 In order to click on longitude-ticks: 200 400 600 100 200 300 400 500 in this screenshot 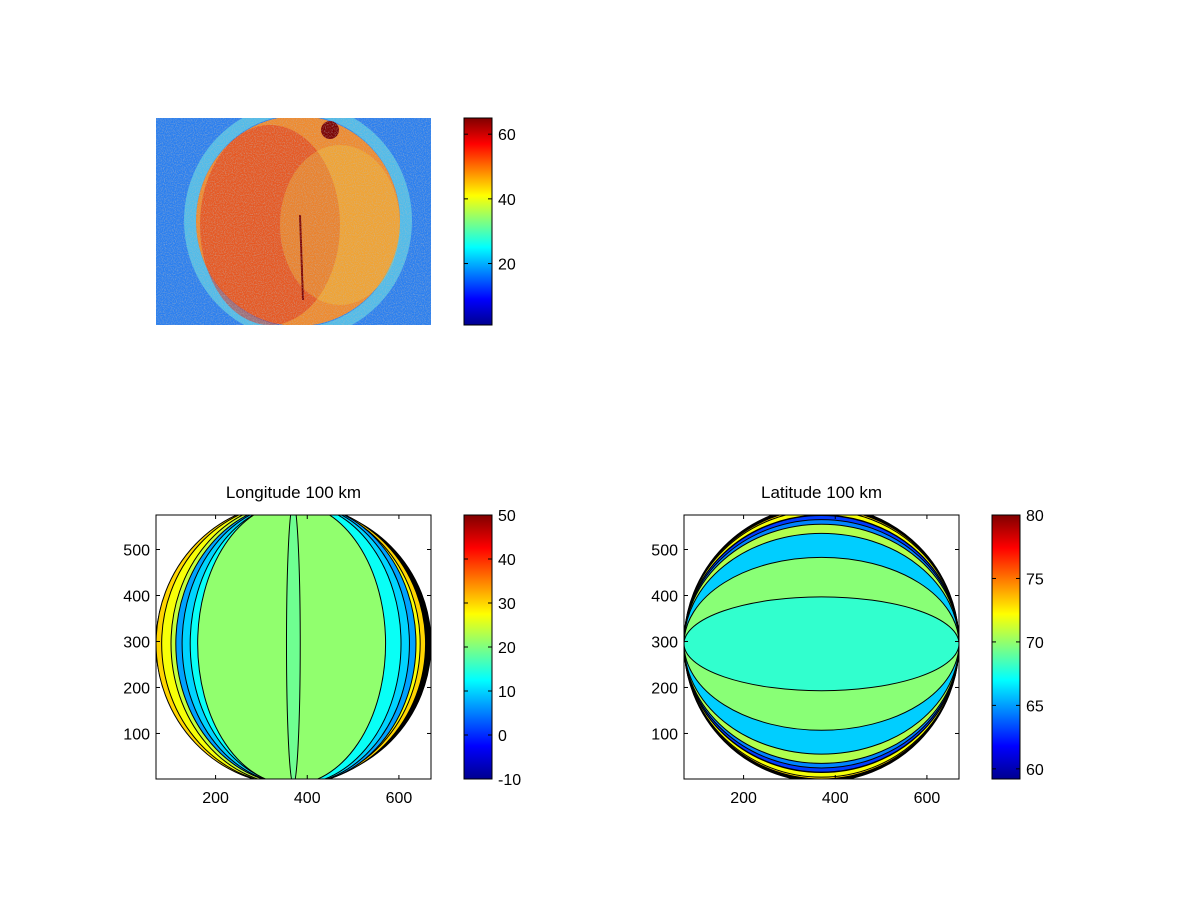, I will do `click(277, 661)`.